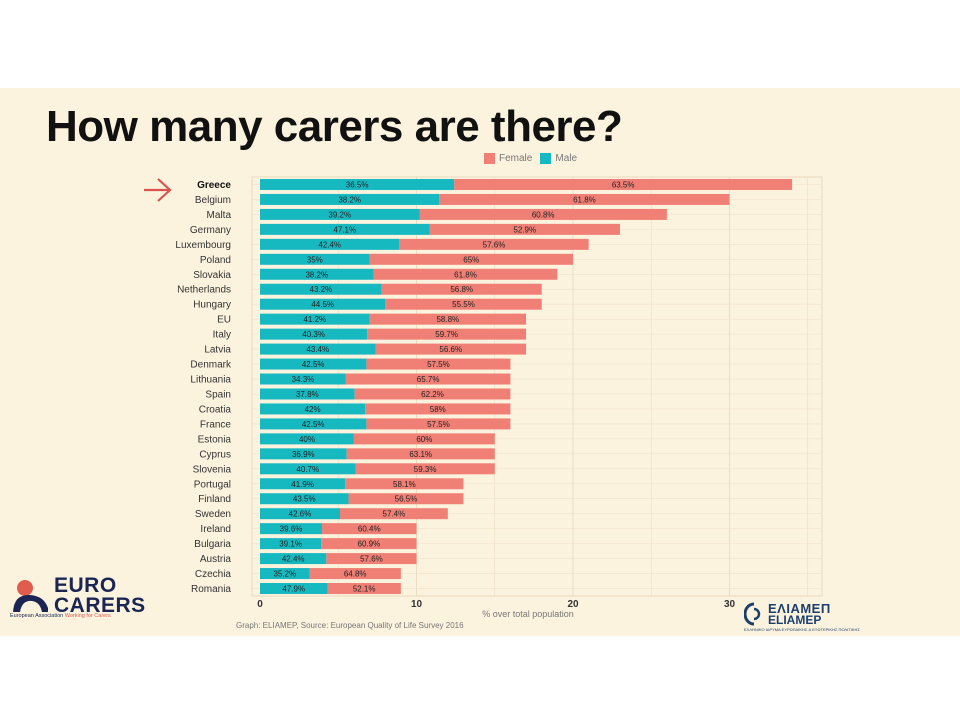  What do you see at coordinates (216, 424) in the screenshot?
I see `category-label: France` at bounding box center [216, 424].